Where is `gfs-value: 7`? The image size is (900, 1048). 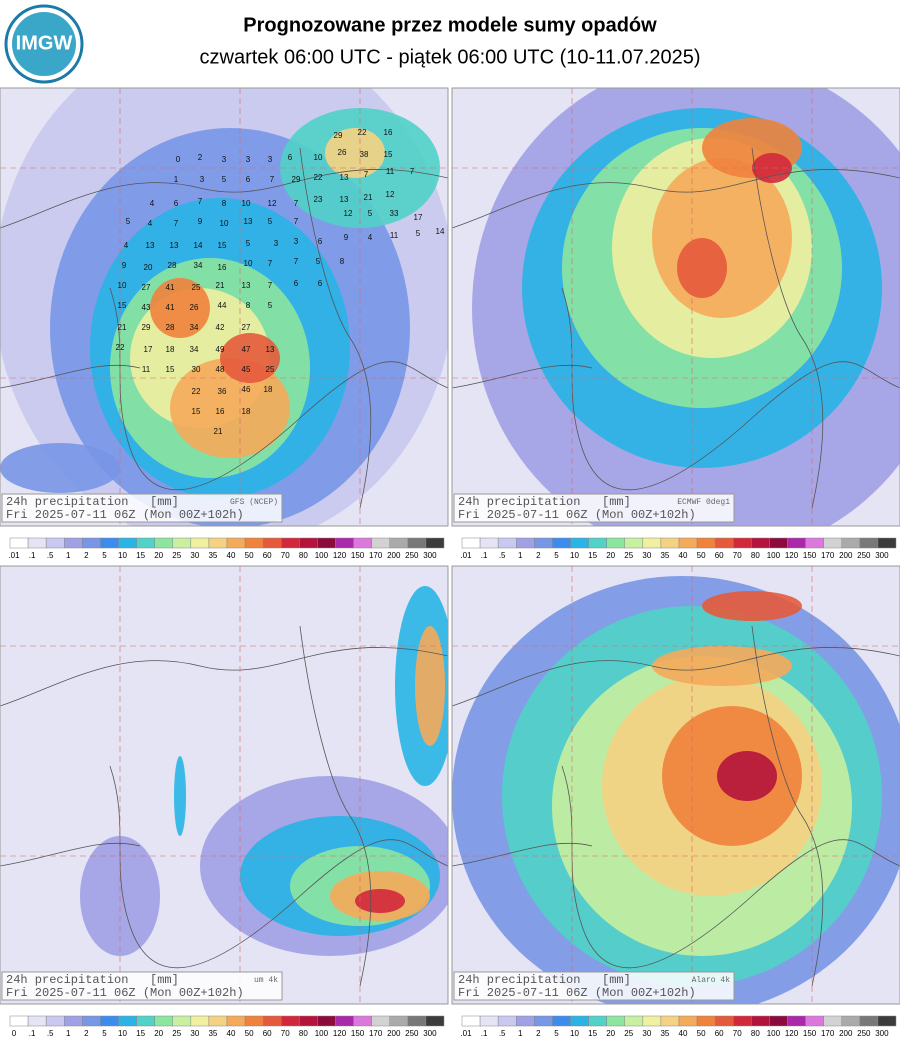
gfs-value: 7 is located at coordinates (270, 285).